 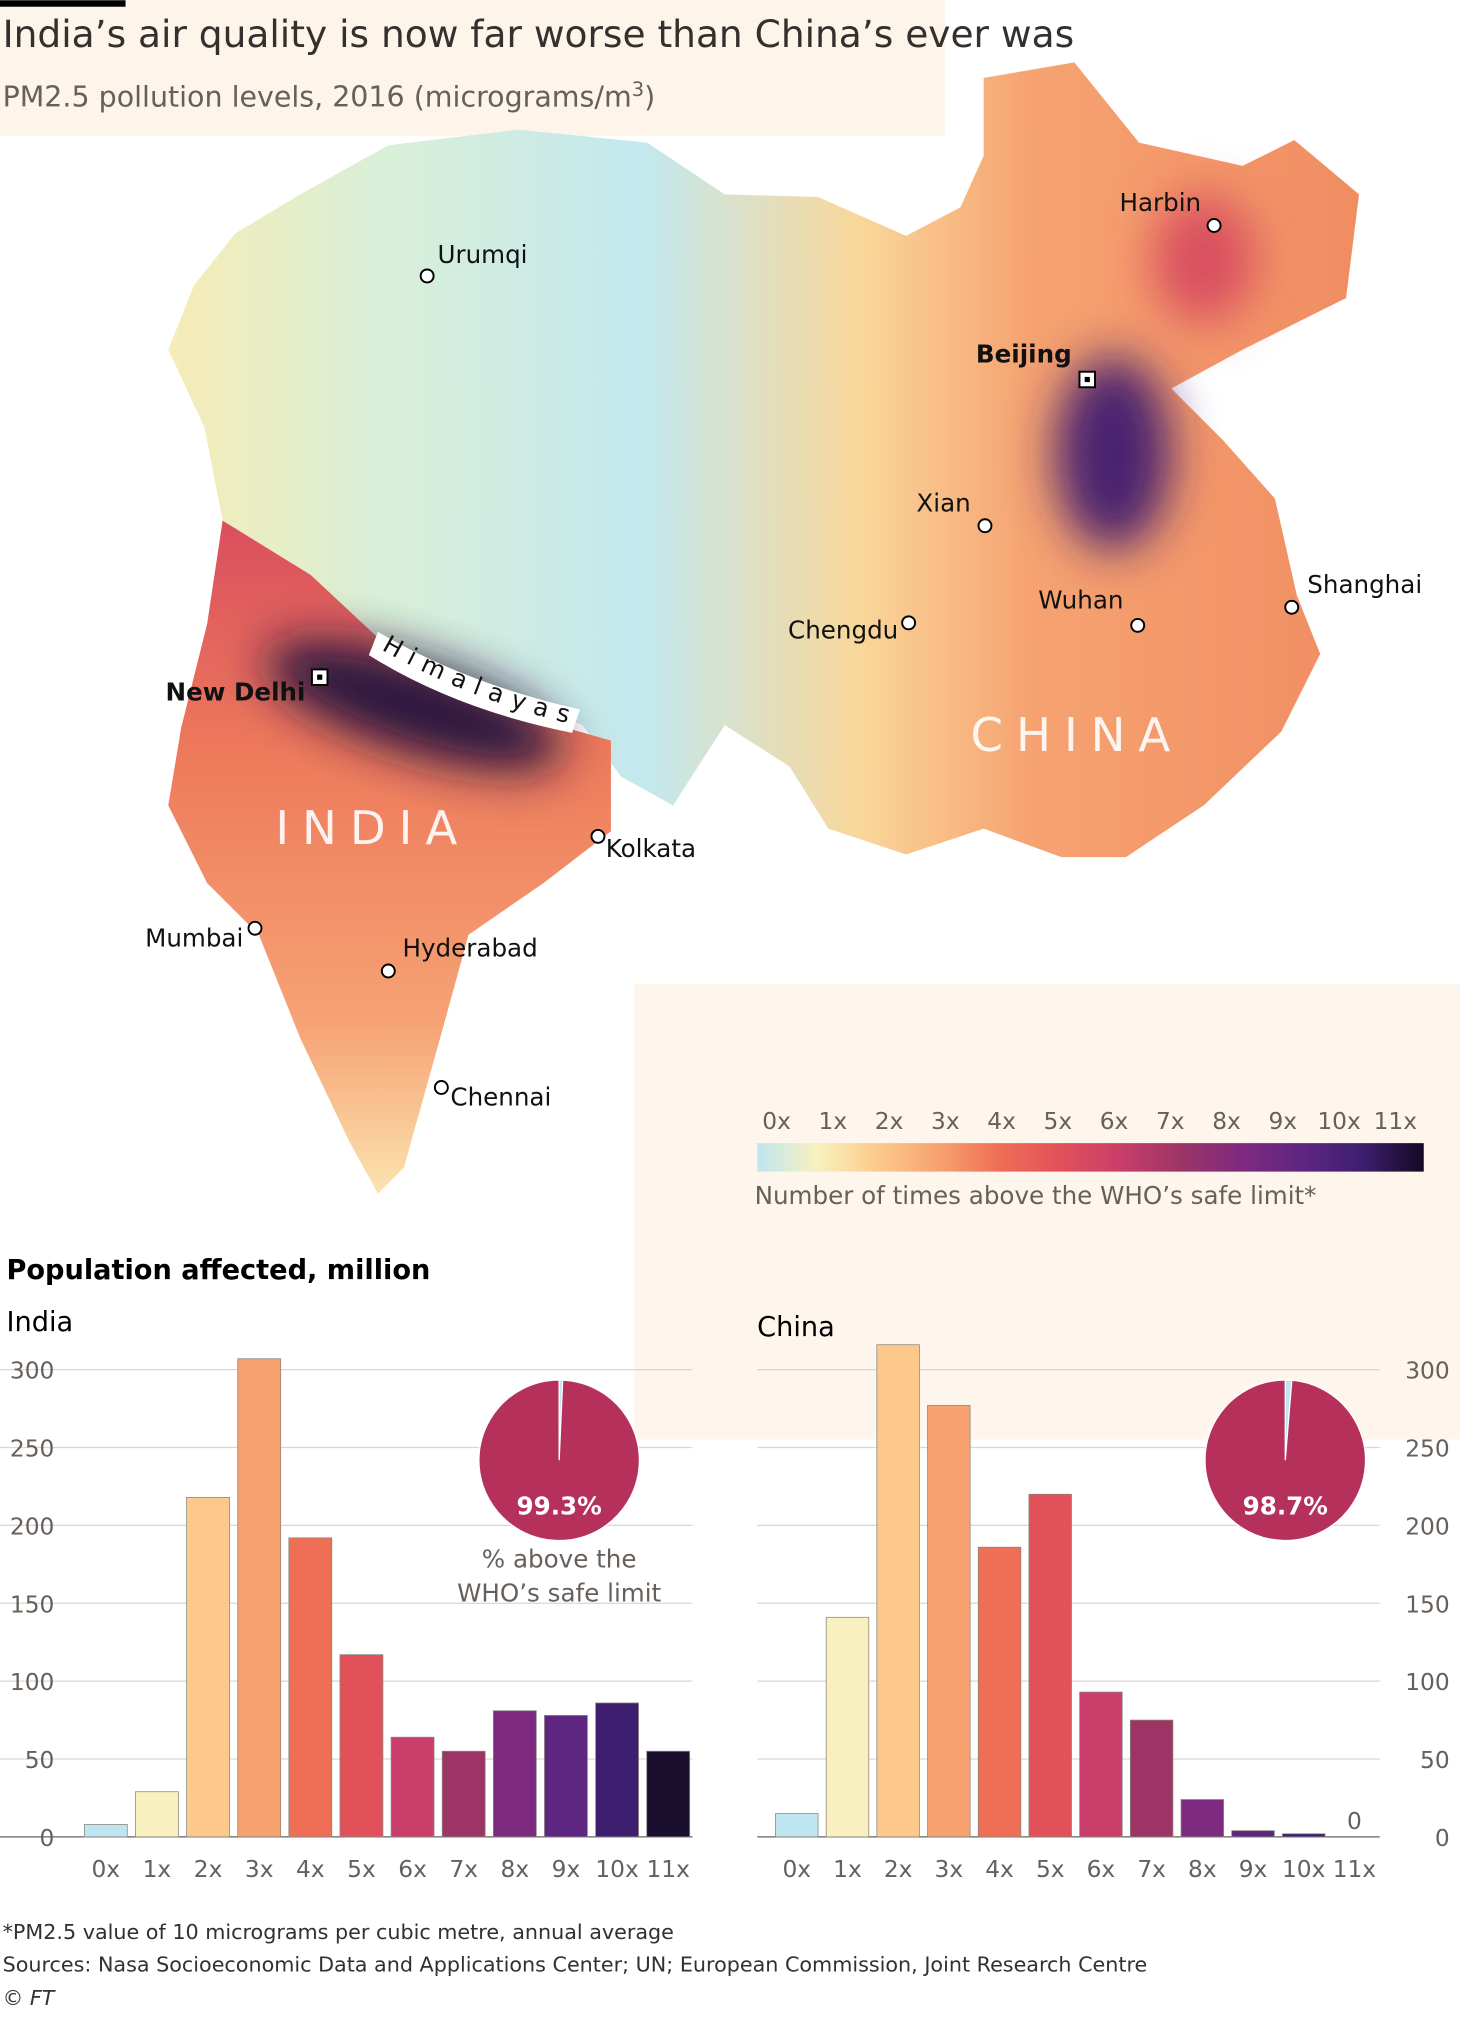 What do you see at coordinates (1001, 1121) in the screenshot?
I see `legend-label: 4x` at bounding box center [1001, 1121].